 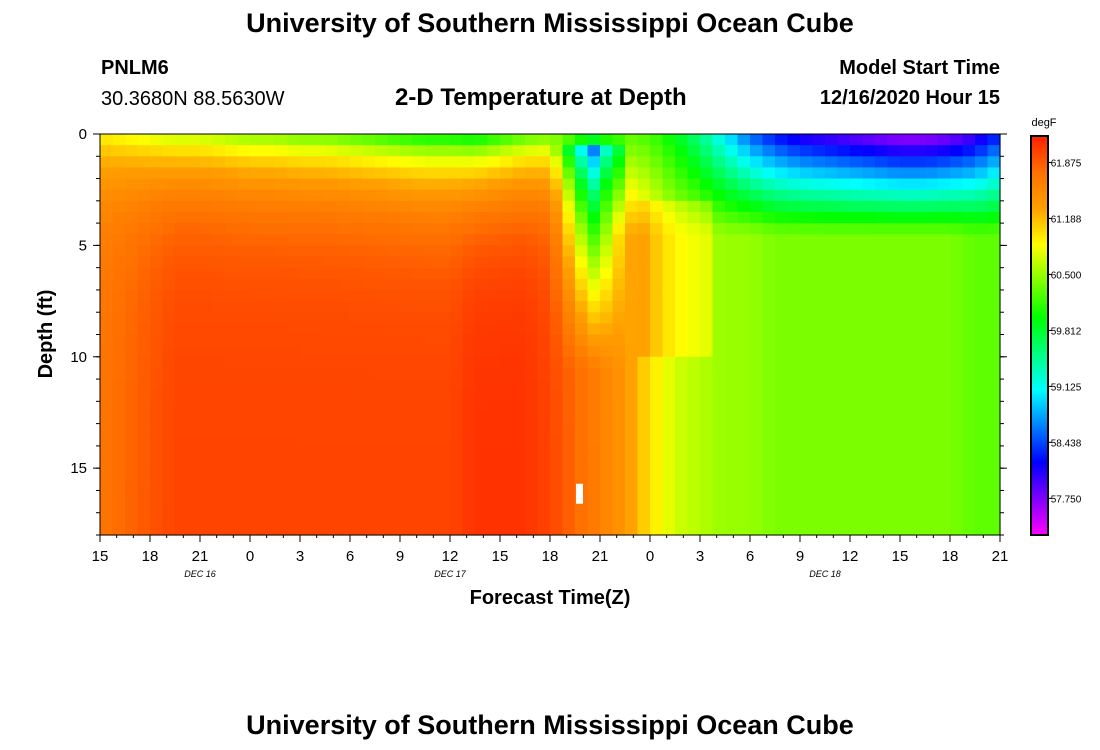 What do you see at coordinates (750, 556) in the screenshot?
I see `x-tick-label: 6` at bounding box center [750, 556].